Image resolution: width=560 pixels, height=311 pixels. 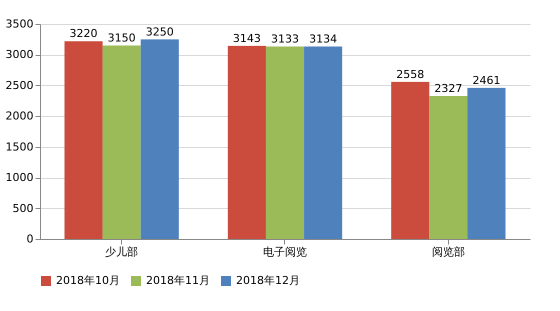 I want to click on legend-label: 2018年12月, so click(x=268, y=280).